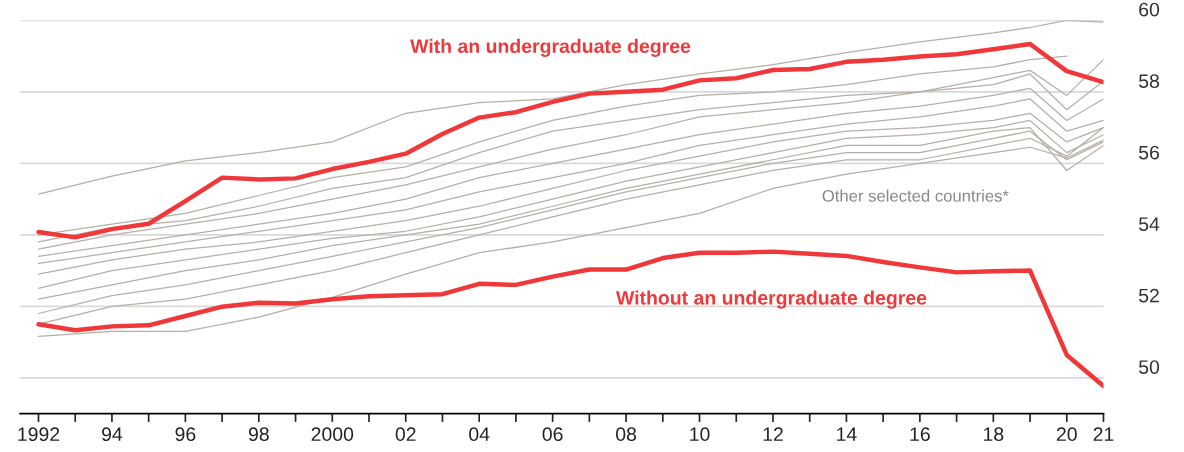  I want to click on annotation: Other selected countries*, so click(915, 195).